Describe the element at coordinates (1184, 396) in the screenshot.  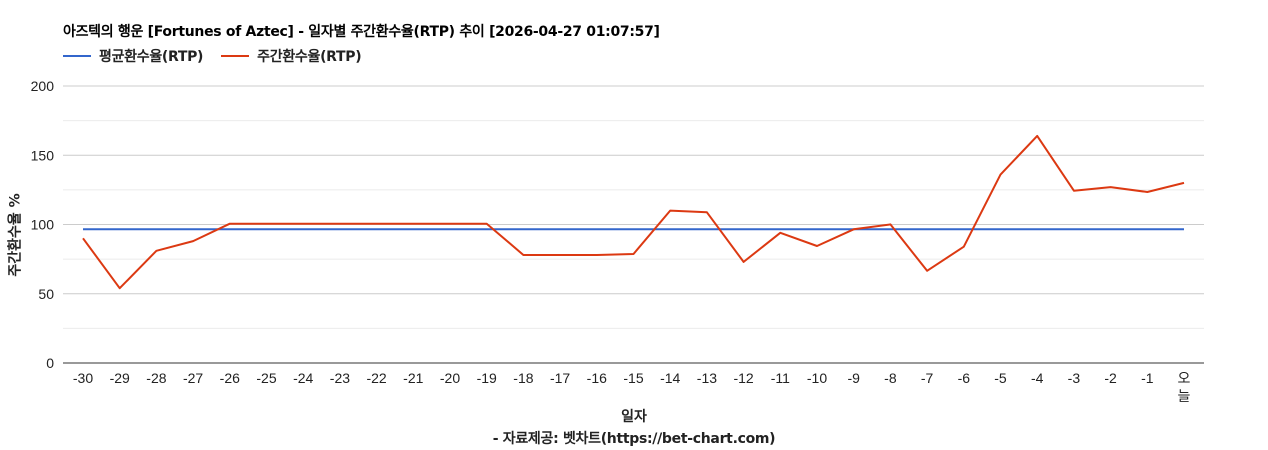
I see `x-tick-label: 늘` at that location.